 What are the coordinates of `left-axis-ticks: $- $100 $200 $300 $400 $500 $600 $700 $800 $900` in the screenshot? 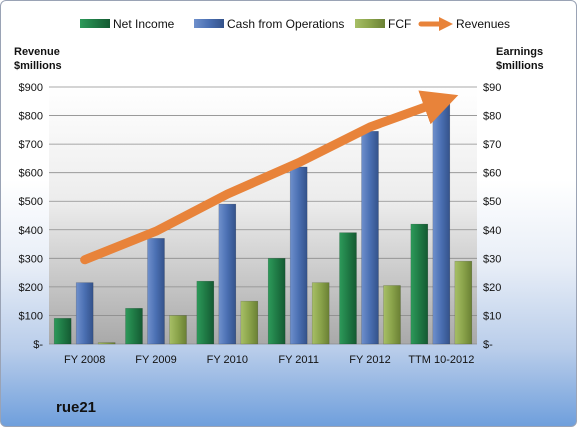 It's located at (31, 216).